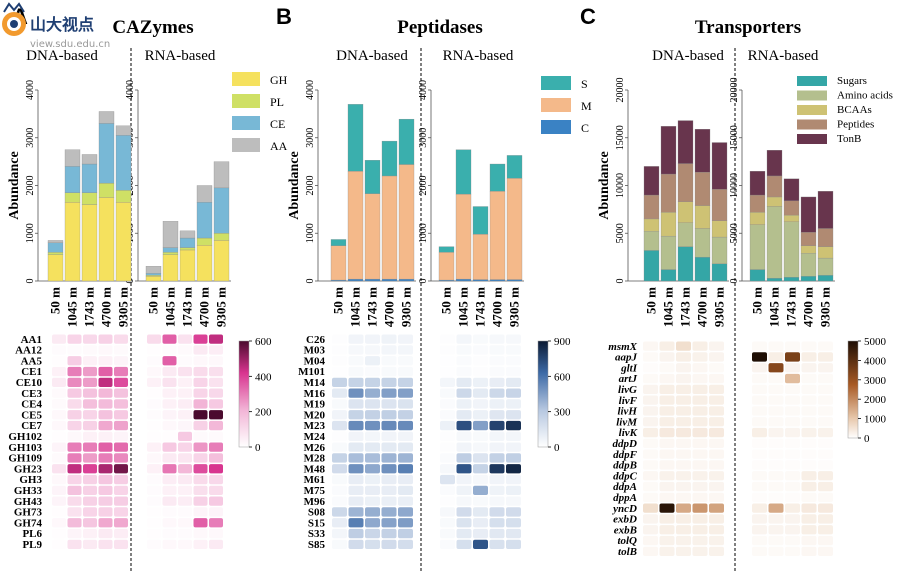  What do you see at coordinates (865, 96) in the screenshot?
I see `legend-label: Amino acids` at bounding box center [865, 96].